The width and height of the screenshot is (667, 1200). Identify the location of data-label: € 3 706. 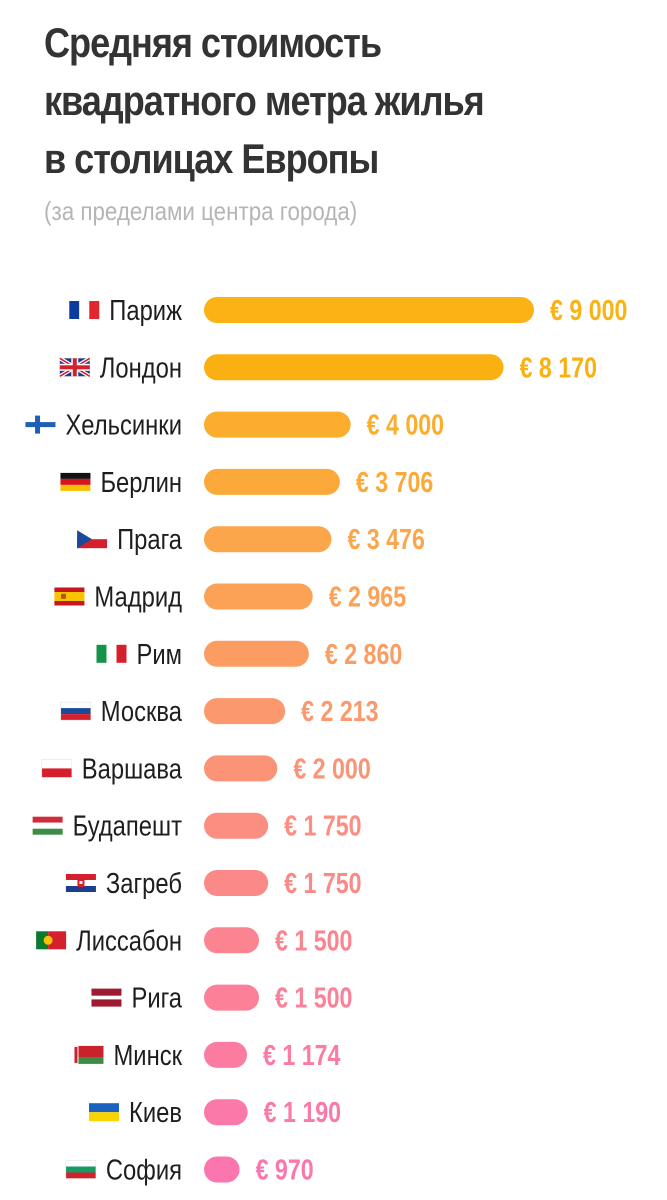
(394, 483).